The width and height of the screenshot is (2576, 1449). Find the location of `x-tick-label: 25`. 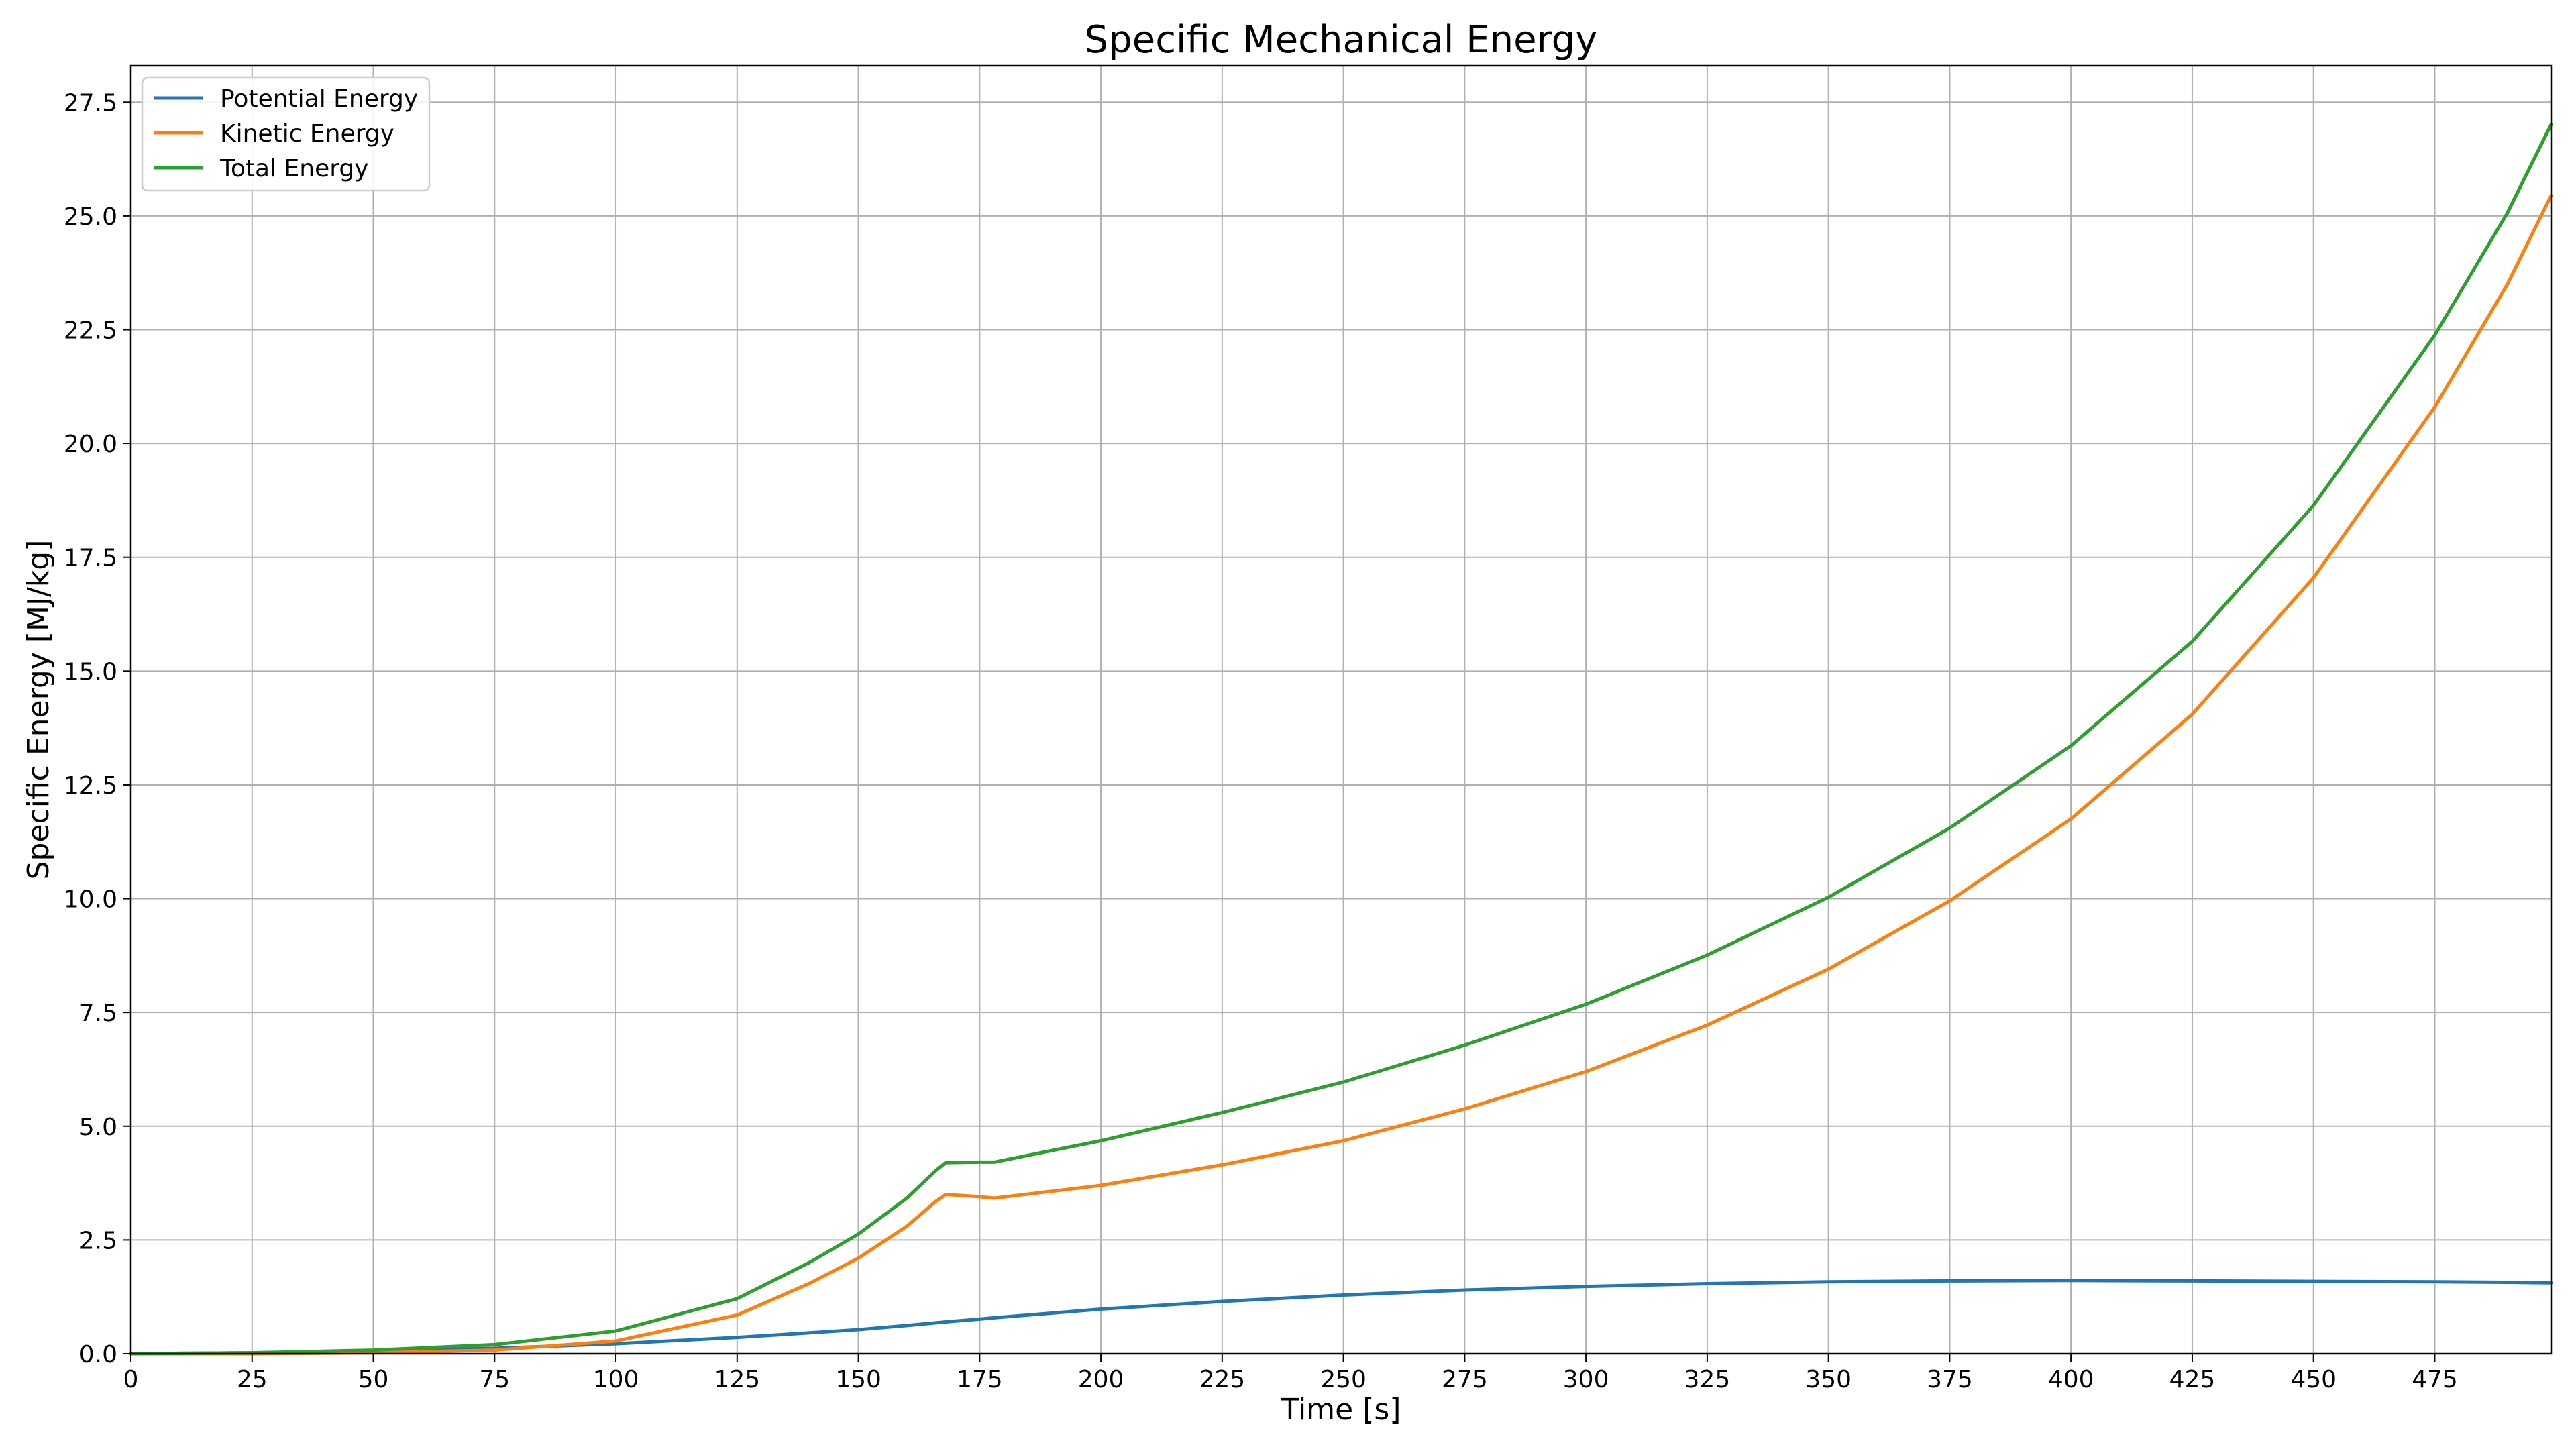

x-tick-label: 25 is located at coordinates (252, 1379).